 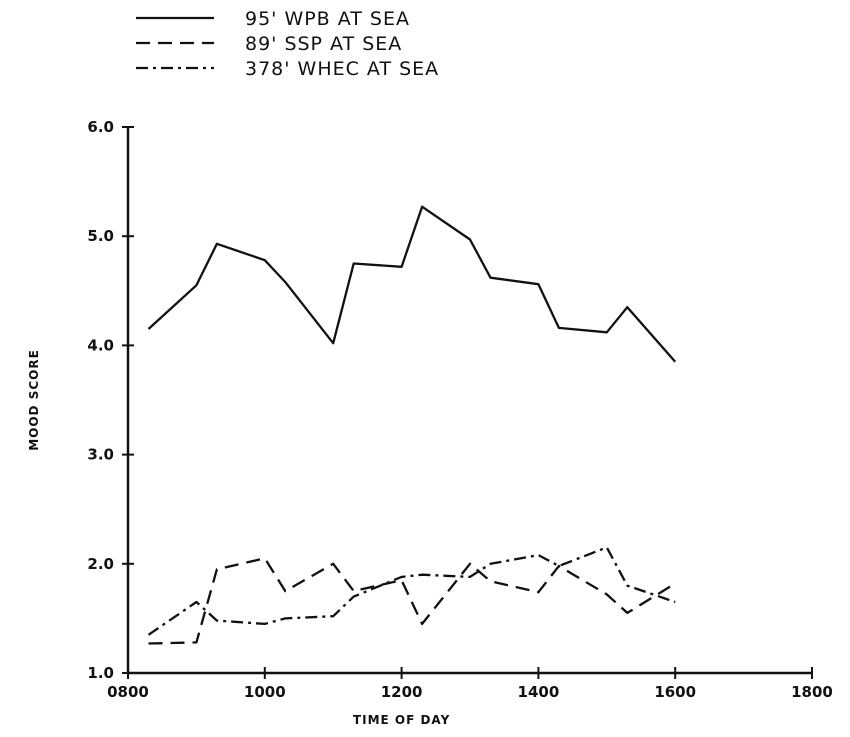 I want to click on x-tick-label: 1400, so click(x=539, y=692).